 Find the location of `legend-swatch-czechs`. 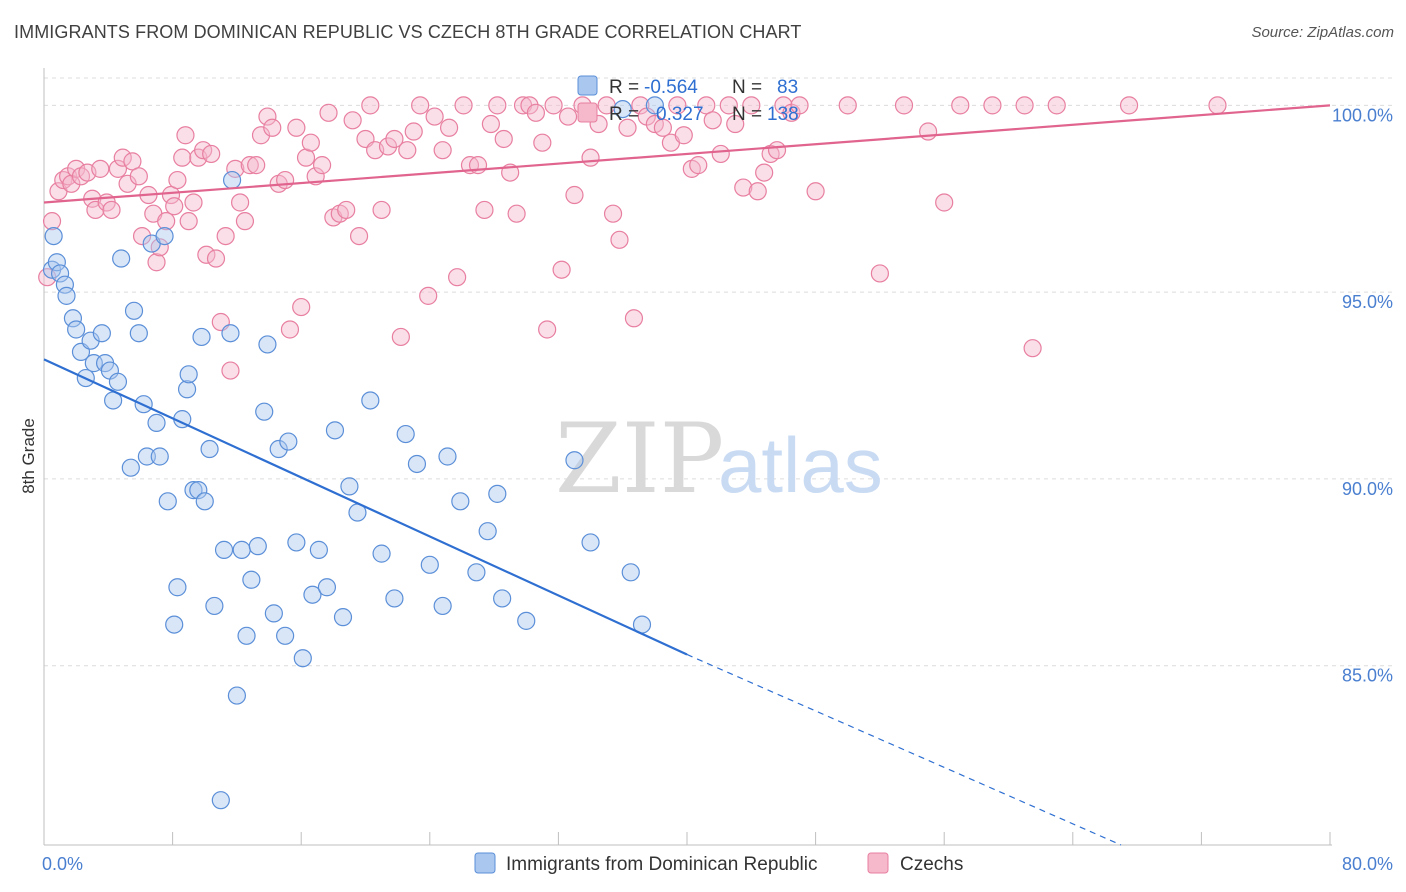

legend-swatch-czechs is located at coordinates (587, 112).